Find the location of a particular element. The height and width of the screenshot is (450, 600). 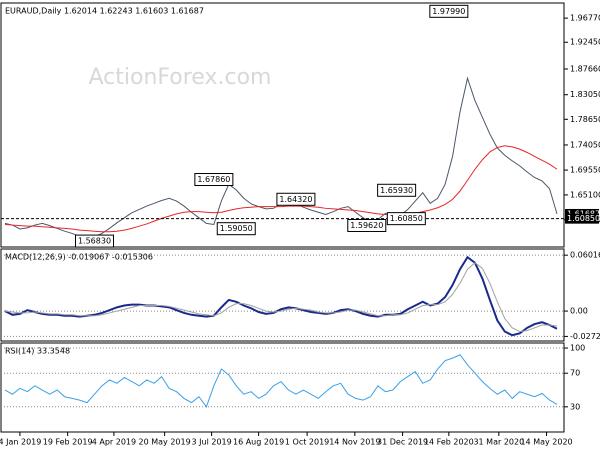

x-tick-label: 14 Feb 2020 is located at coordinates (449, 442).